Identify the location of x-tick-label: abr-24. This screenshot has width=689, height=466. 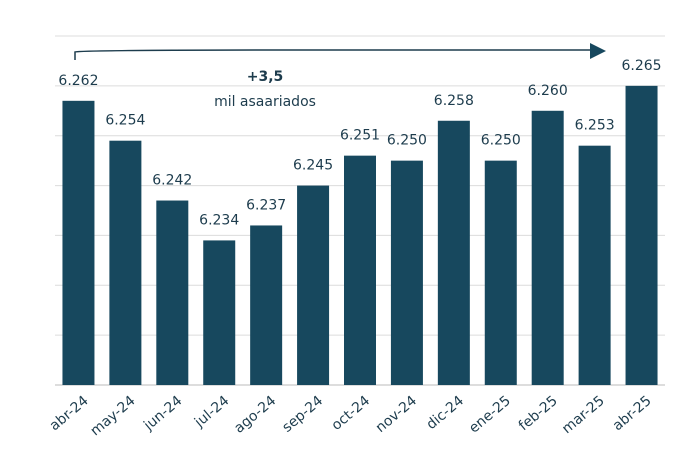
(69, 413).